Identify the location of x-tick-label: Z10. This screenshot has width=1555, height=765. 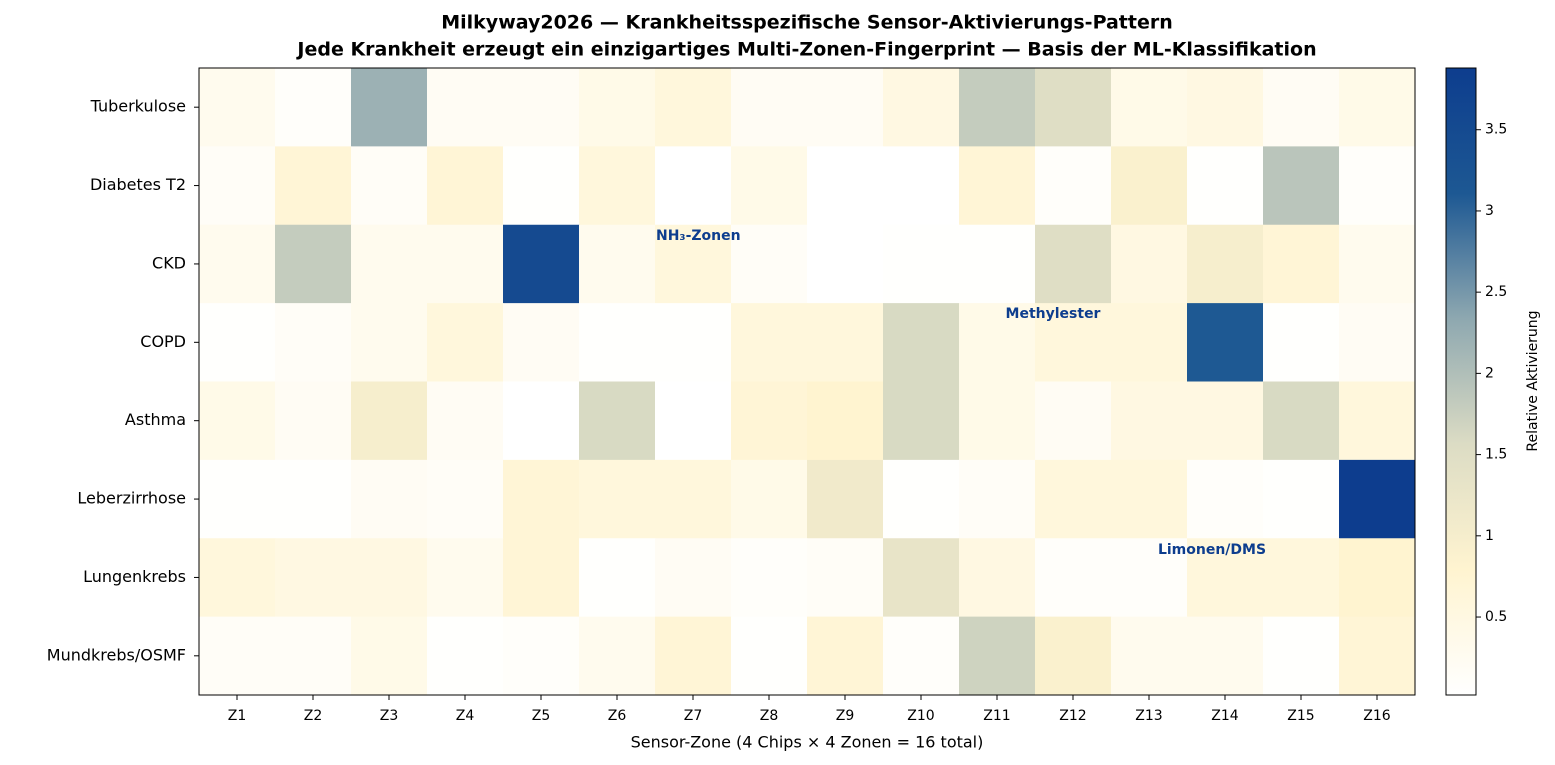
(920, 716).